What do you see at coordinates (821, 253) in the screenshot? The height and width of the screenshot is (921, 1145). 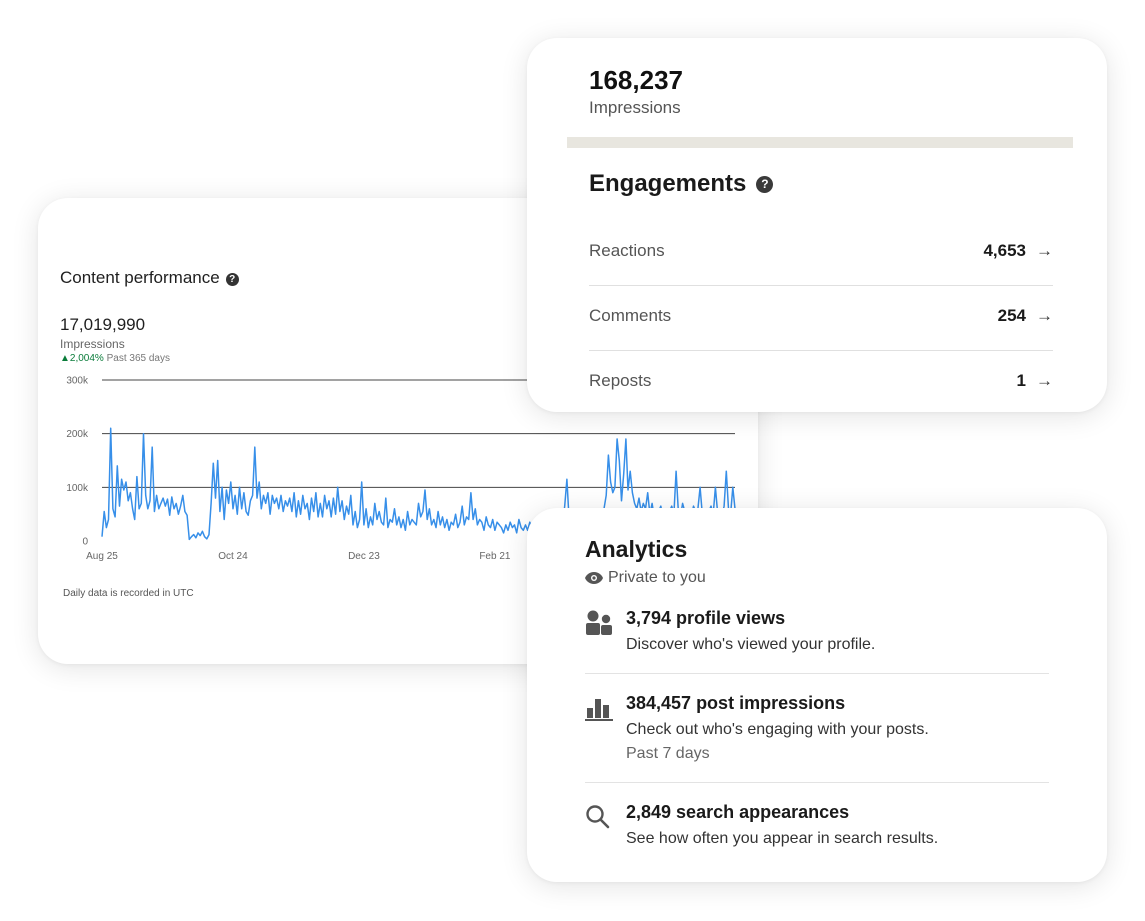 I see `engagement-row-reactions: Reactions 4,653 →` at bounding box center [821, 253].